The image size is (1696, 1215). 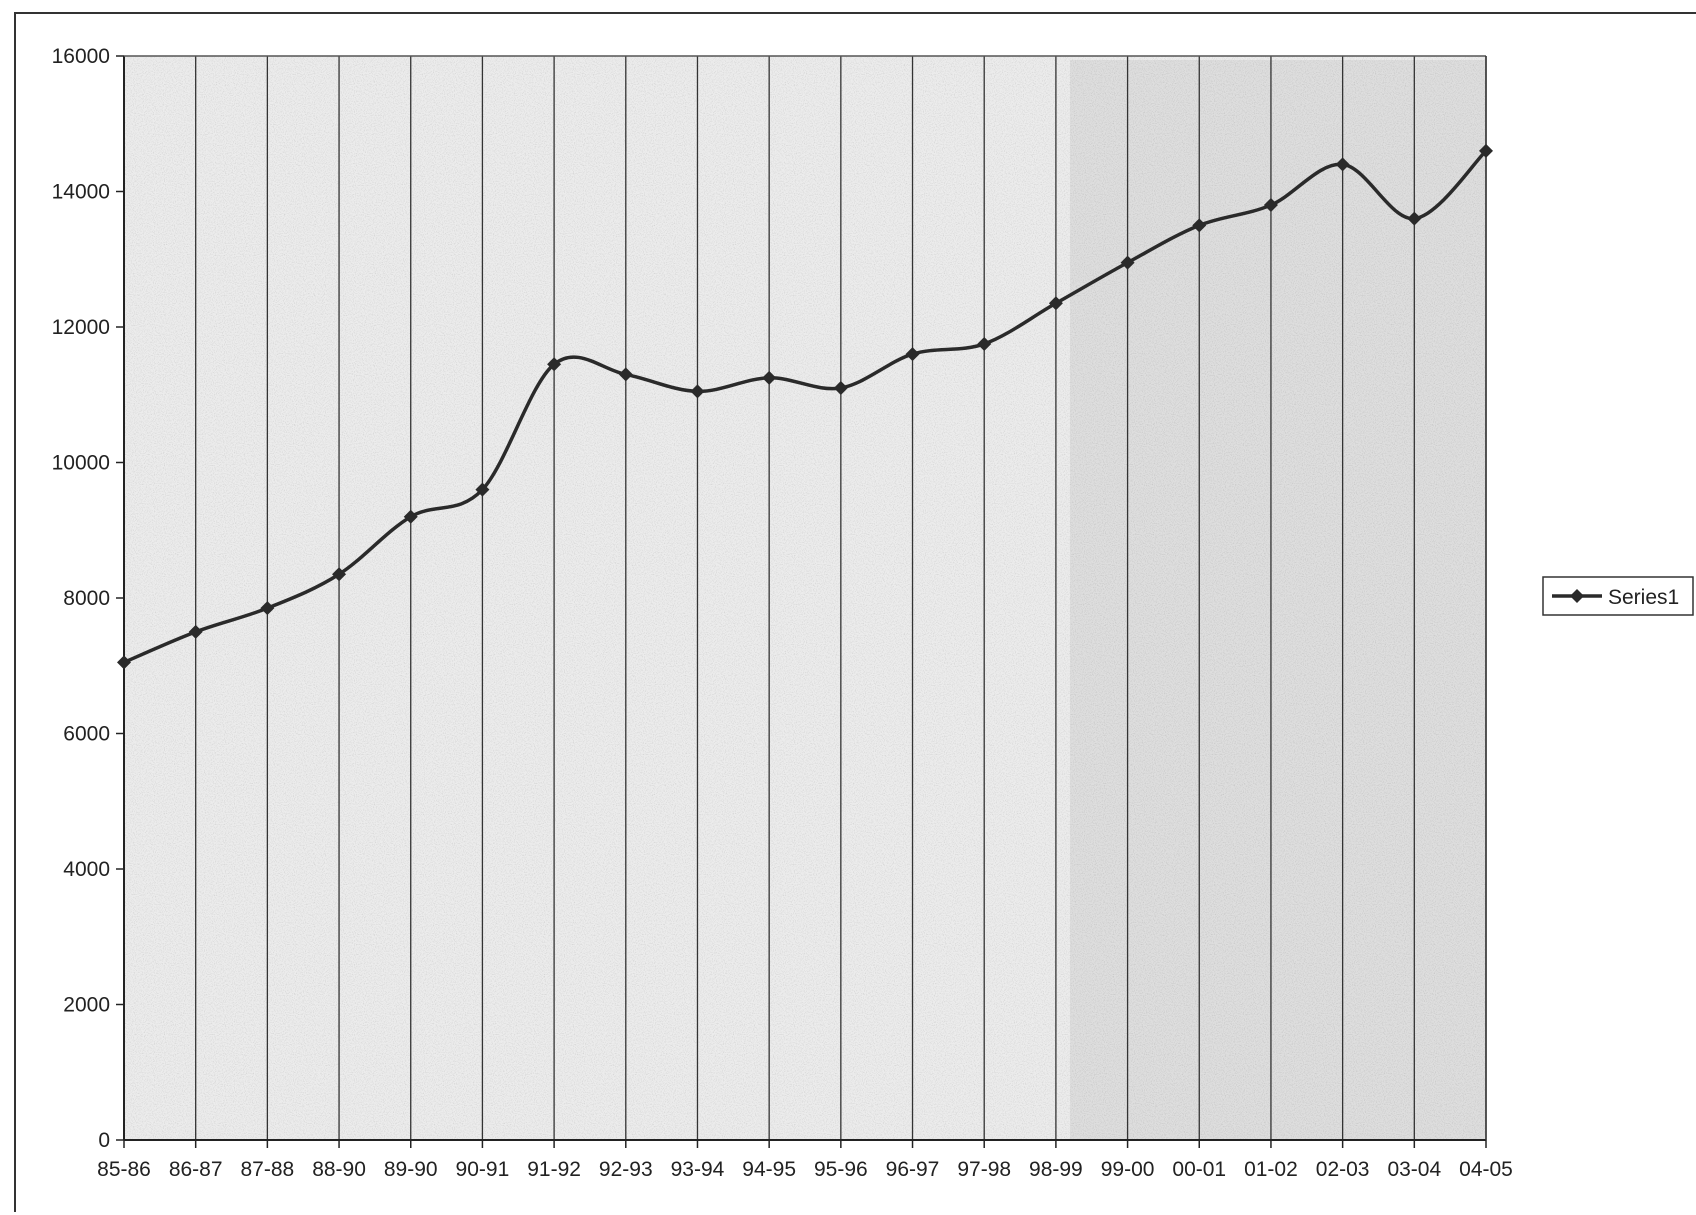 What do you see at coordinates (1486, 1169) in the screenshot?
I see `xtick-label-19: 04-05` at bounding box center [1486, 1169].